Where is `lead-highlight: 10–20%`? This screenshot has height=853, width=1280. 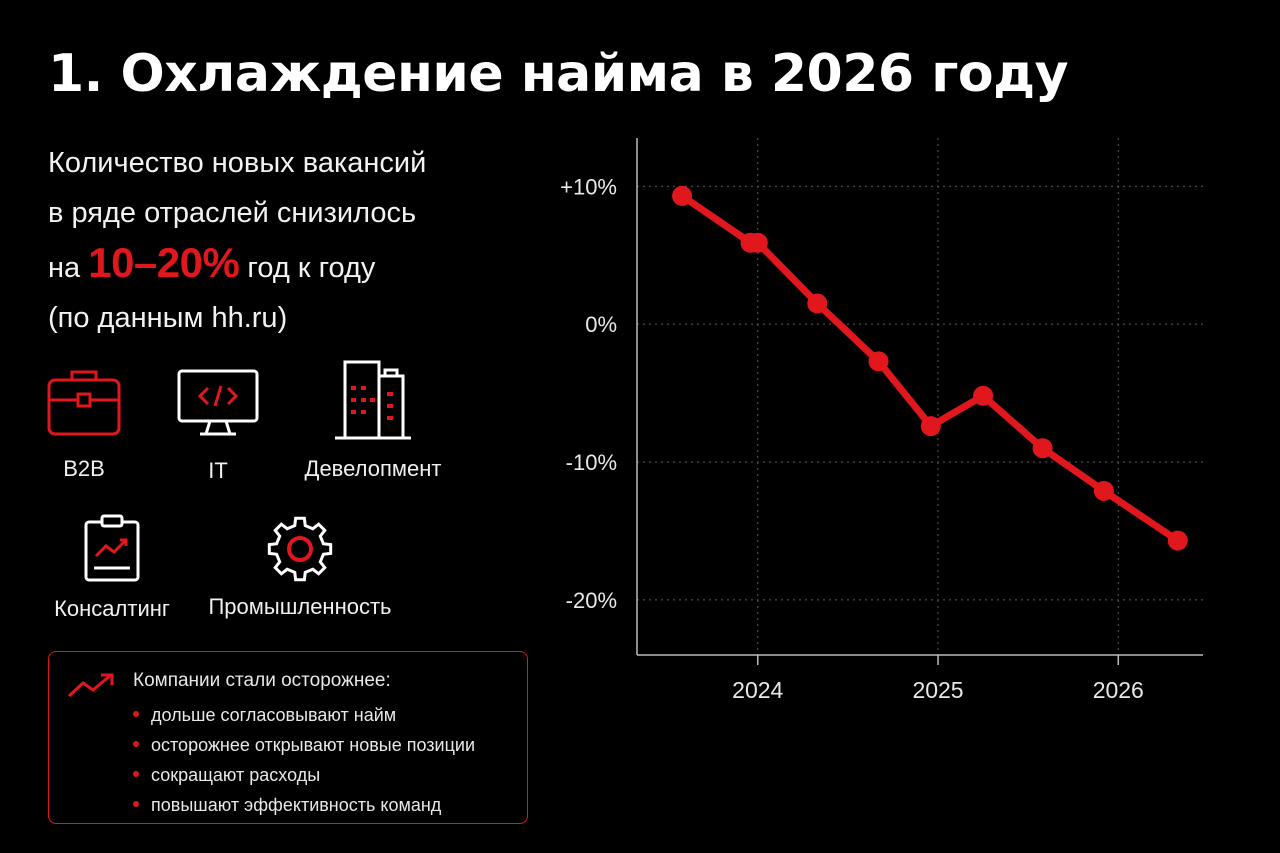
lead-highlight: 10–20% is located at coordinates (164, 262).